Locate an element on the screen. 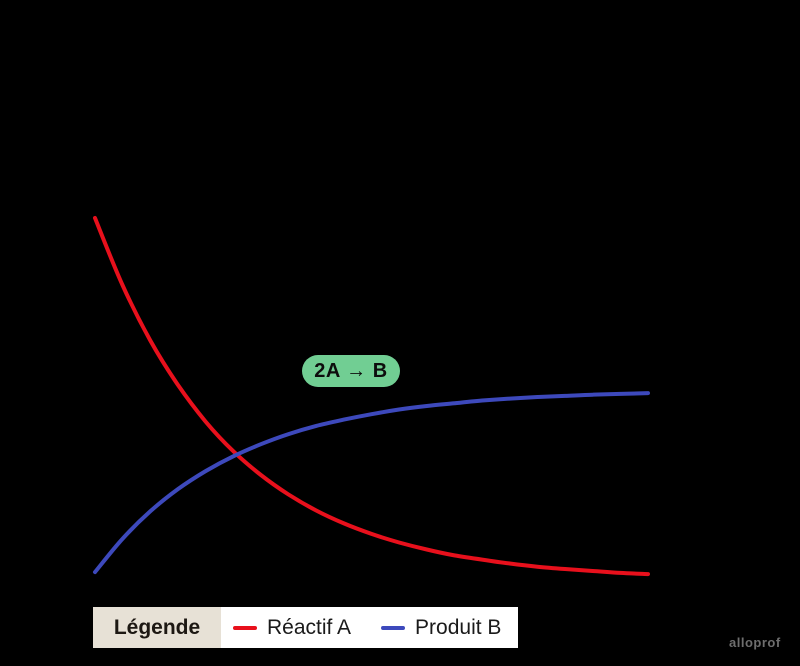 This screenshot has width=800, height=666. legend-item-produit-b: Produit B is located at coordinates (441, 628).